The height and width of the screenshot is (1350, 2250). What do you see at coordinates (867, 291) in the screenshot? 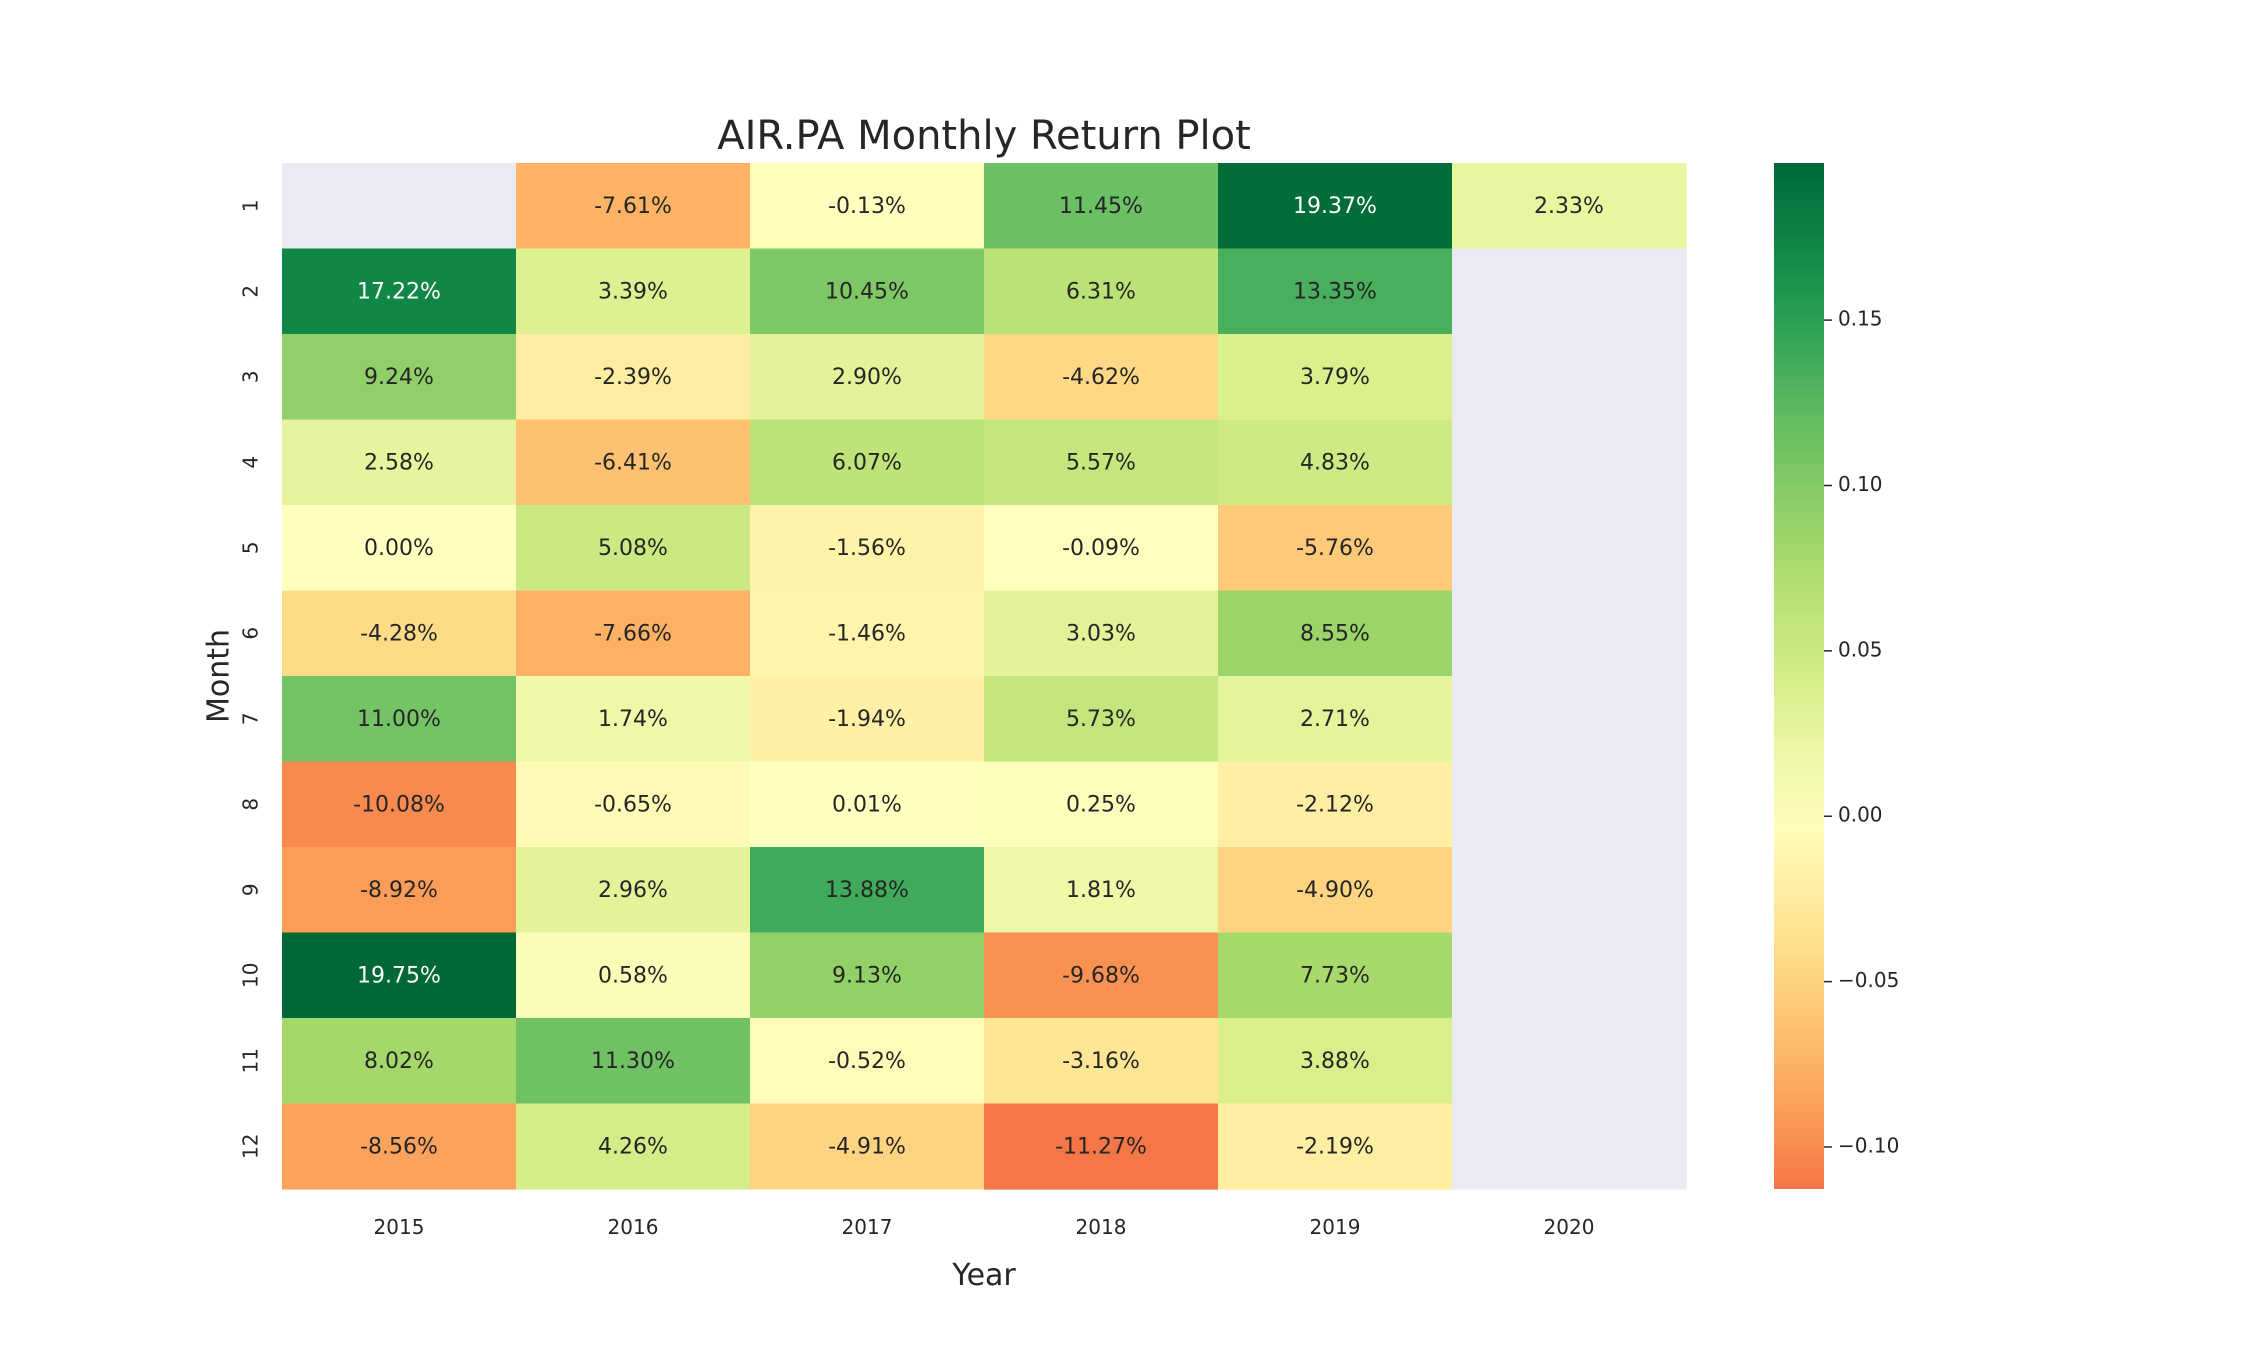
I see `cell-annotation: 10.45%` at bounding box center [867, 291].